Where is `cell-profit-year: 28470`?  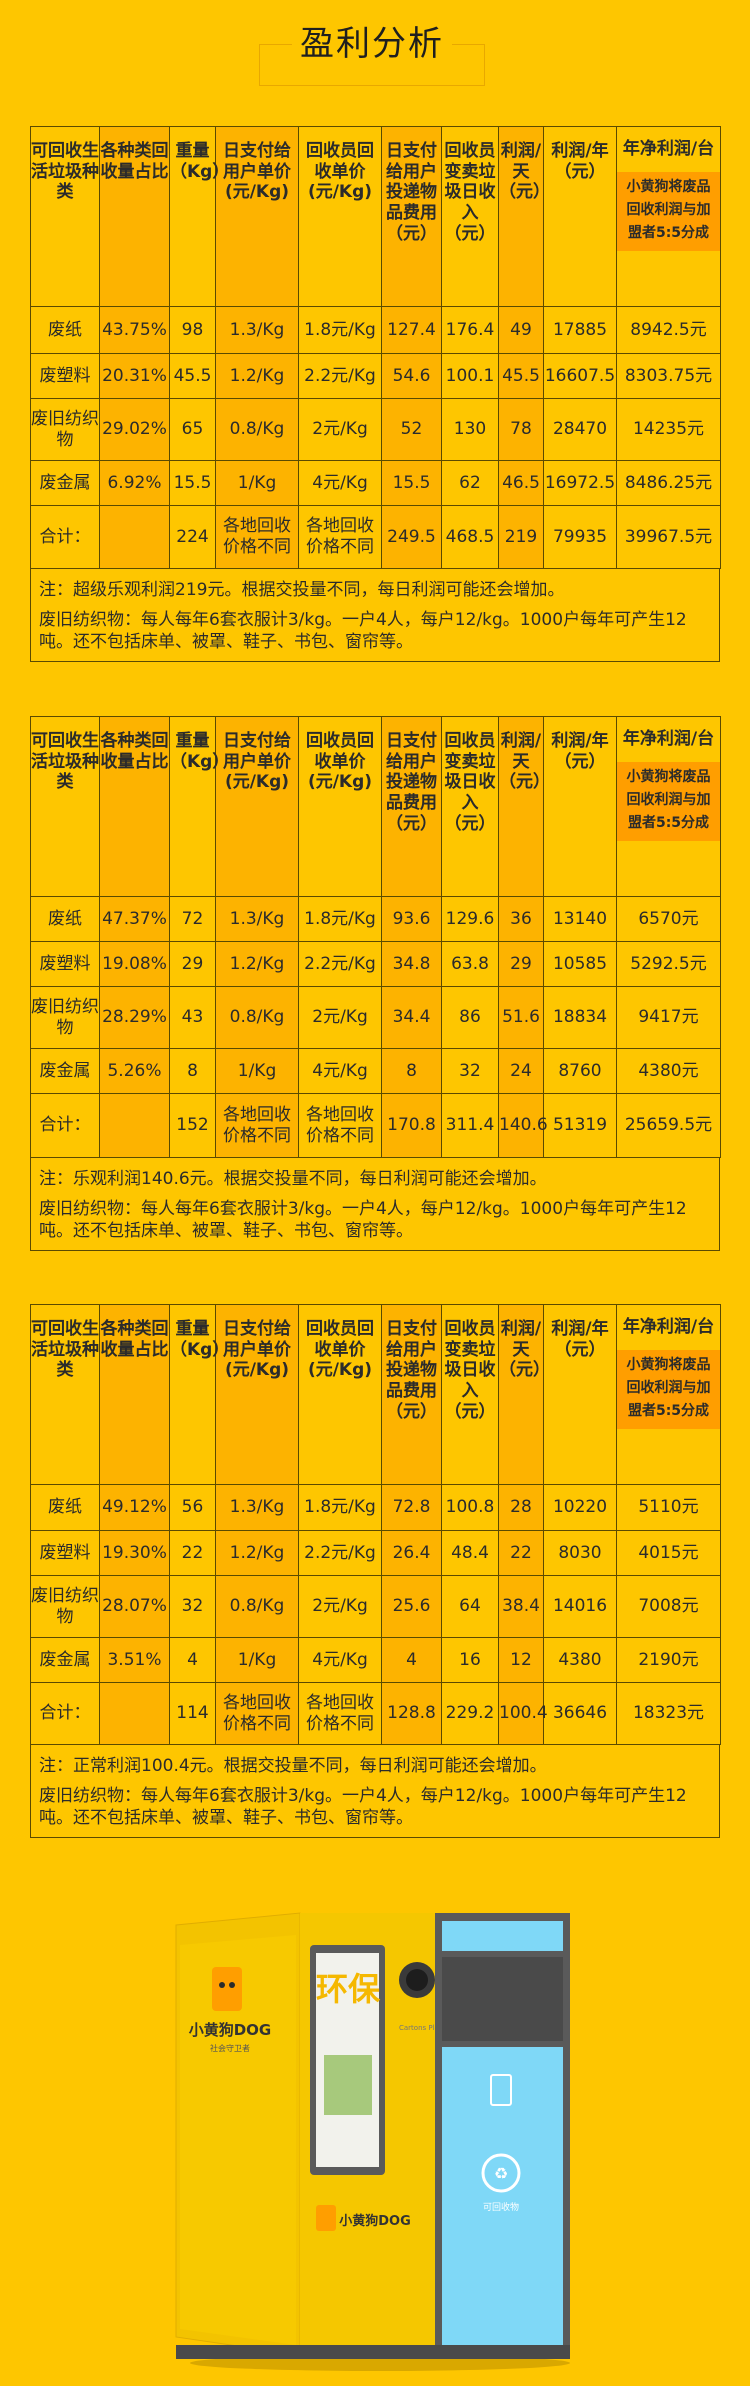
cell-profit-year: 28470 is located at coordinates (580, 429).